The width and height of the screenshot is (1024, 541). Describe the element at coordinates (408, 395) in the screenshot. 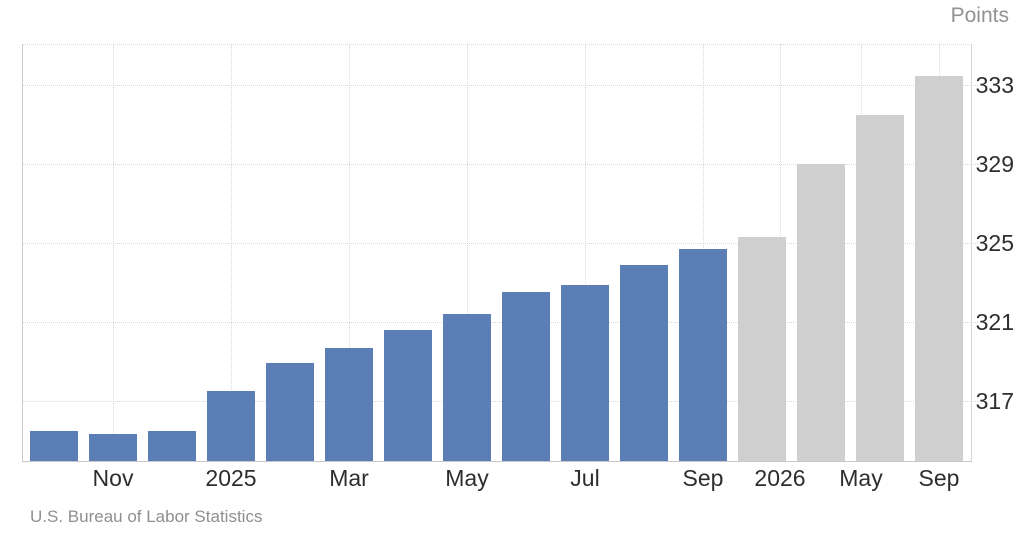

I see `bar-apr-2025` at that location.